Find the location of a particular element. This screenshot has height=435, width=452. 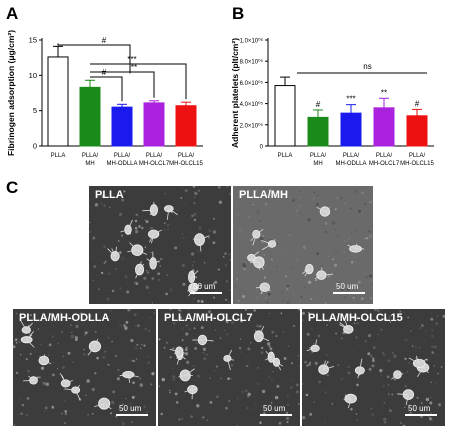

significance-label: *** is located at coordinates (131, 59).